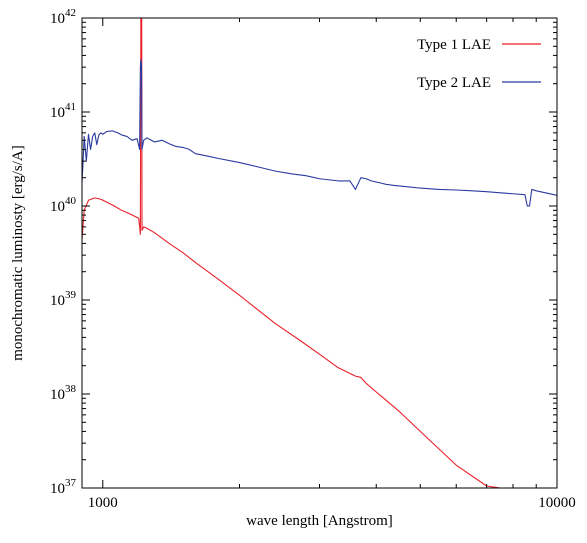 This screenshot has height=543, width=587. What do you see at coordinates (18, 253) in the screenshot?
I see `y-axis-label: monochromatic luminosty [erg/s/A]` at bounding box center [18, 253].